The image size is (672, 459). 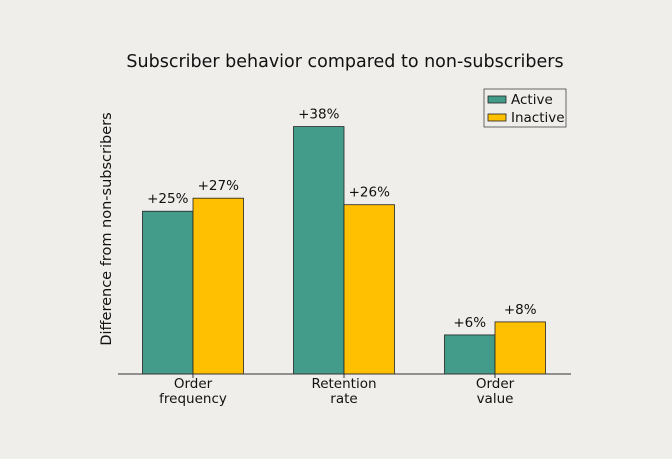 What do you see at coordinates (343, 384) in the screenshot?
I see `x-tick-label: Retention` at bounding box center [343, 384].